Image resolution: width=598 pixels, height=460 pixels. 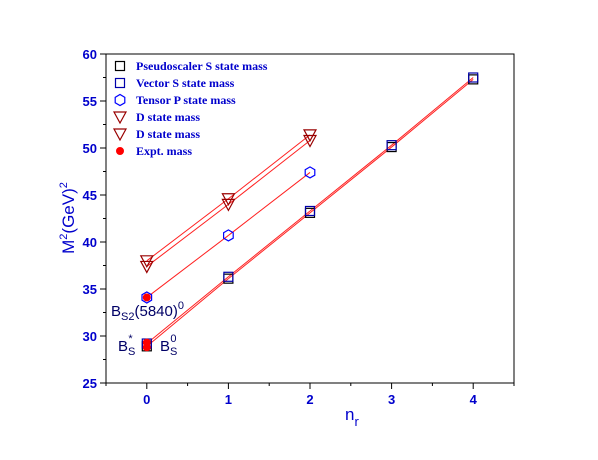 I want to click on y-tick-label: 50, so click(x=90, y=148).